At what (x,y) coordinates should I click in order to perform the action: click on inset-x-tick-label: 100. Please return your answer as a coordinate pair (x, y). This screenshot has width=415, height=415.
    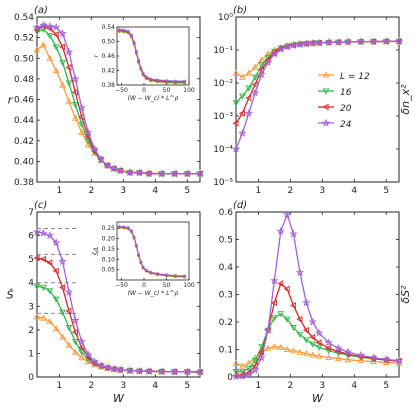
    Looking at the image, I should click on (189, 90).